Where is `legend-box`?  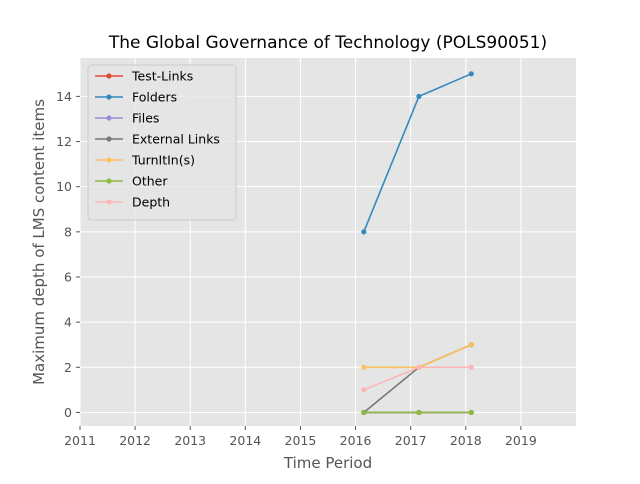 legend-box is located at coordinates (162, 142).